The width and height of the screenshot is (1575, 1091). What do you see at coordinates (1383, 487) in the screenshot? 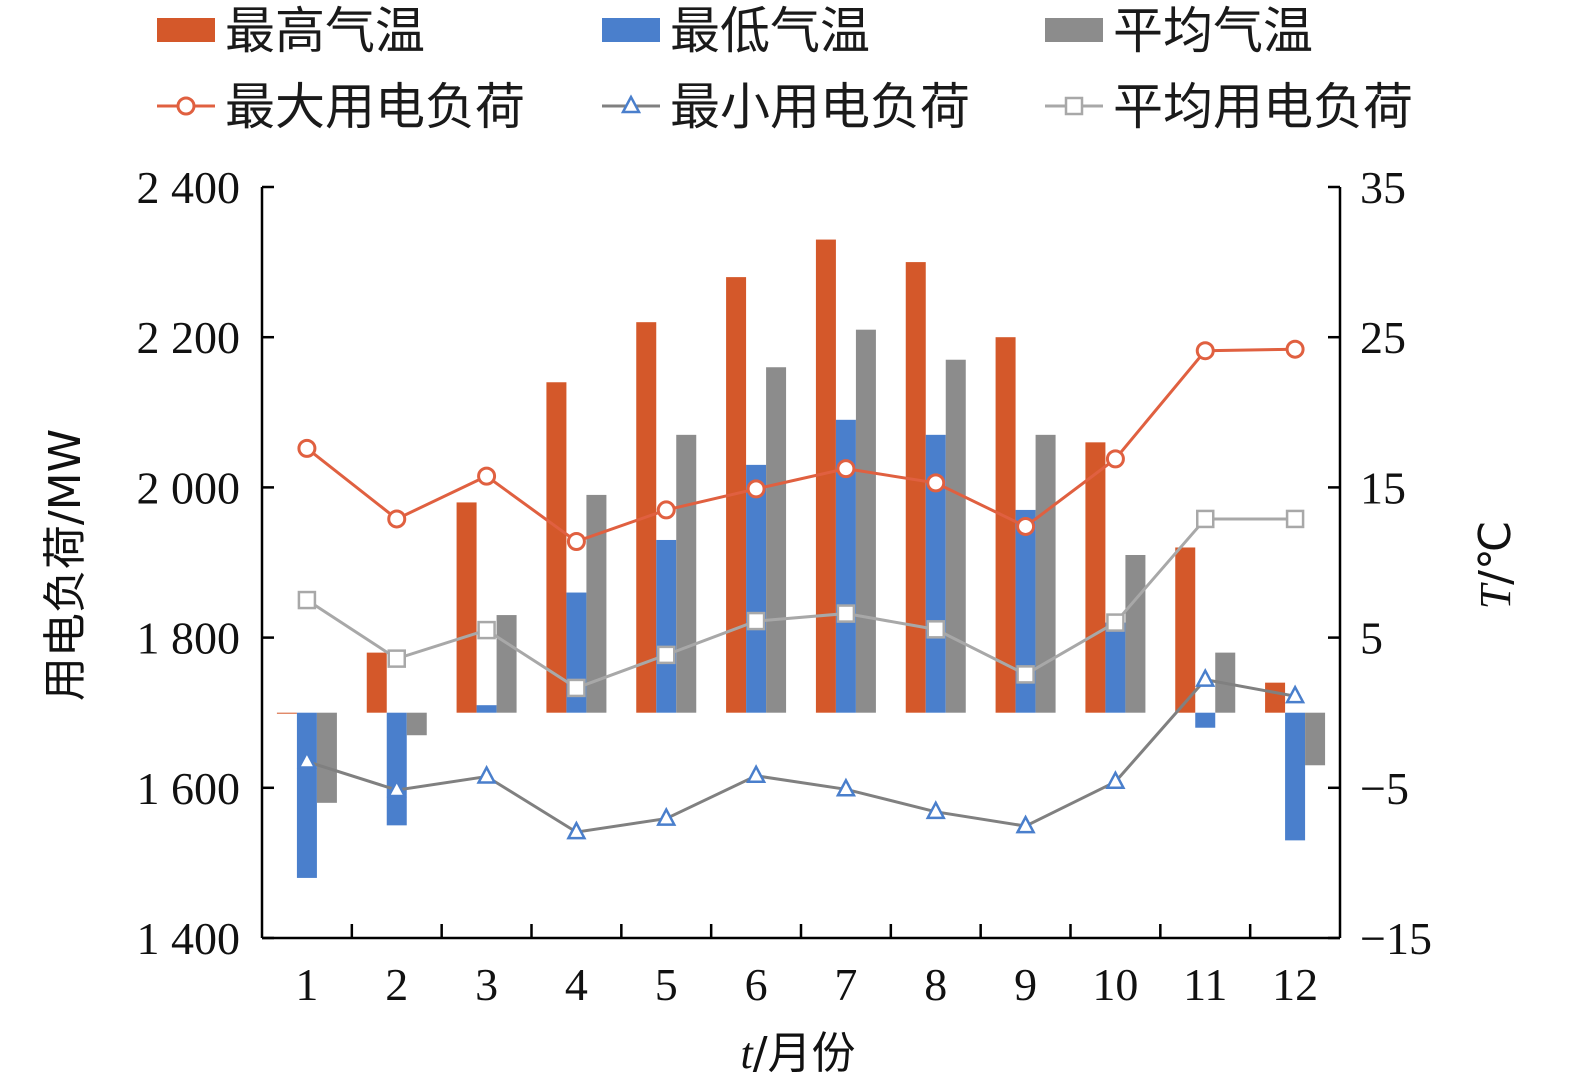
I see `y-right-tick-label: 15` at bounding box center [1383, 487].